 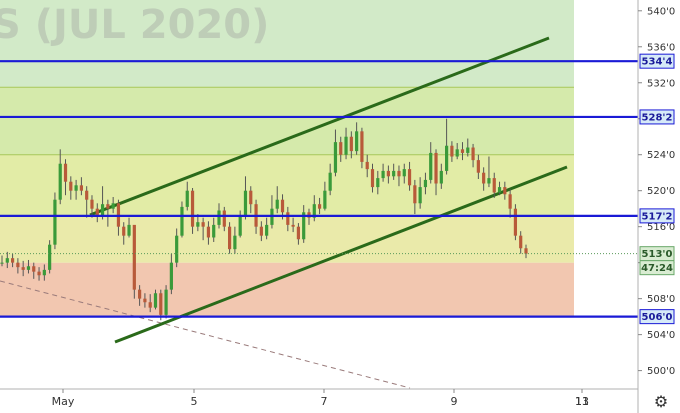 I want to click on price-tick-label: 536'0, so click(x=661, y=47).